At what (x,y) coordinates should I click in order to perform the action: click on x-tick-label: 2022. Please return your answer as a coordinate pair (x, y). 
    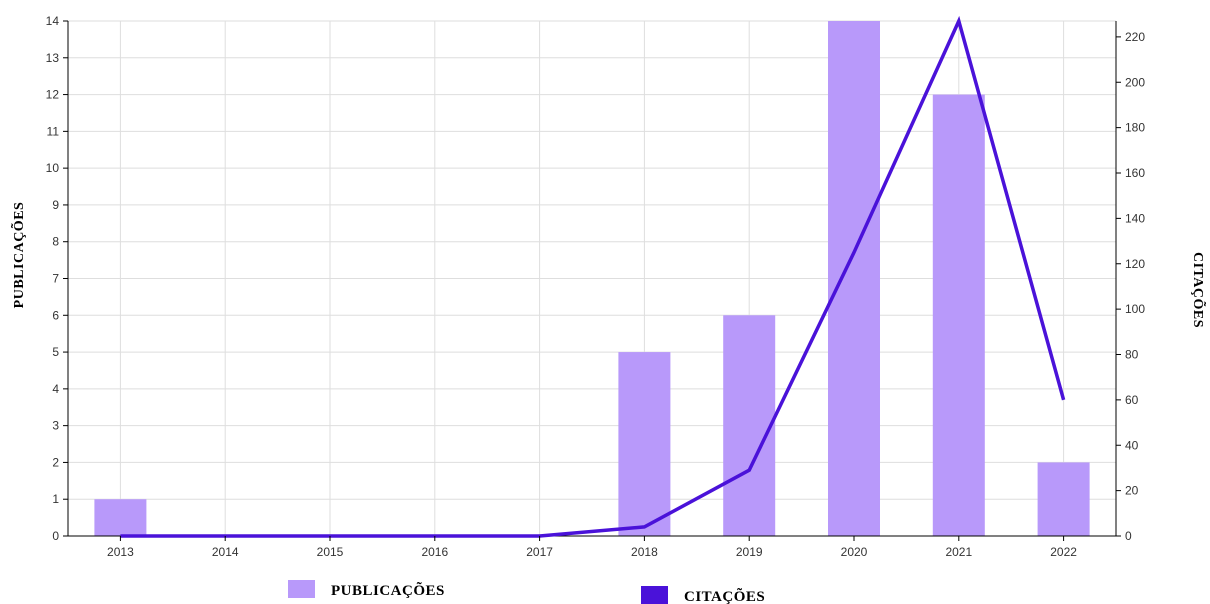
    Looking at the image, I should click on (1063, 552).